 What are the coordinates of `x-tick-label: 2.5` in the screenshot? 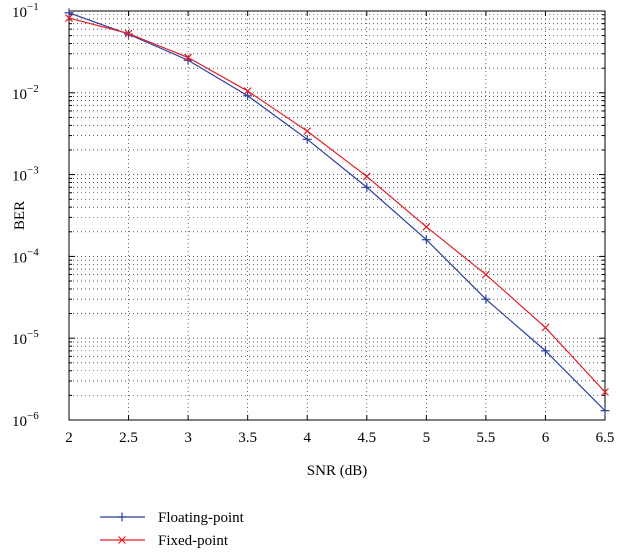 It's located at (128, 438).